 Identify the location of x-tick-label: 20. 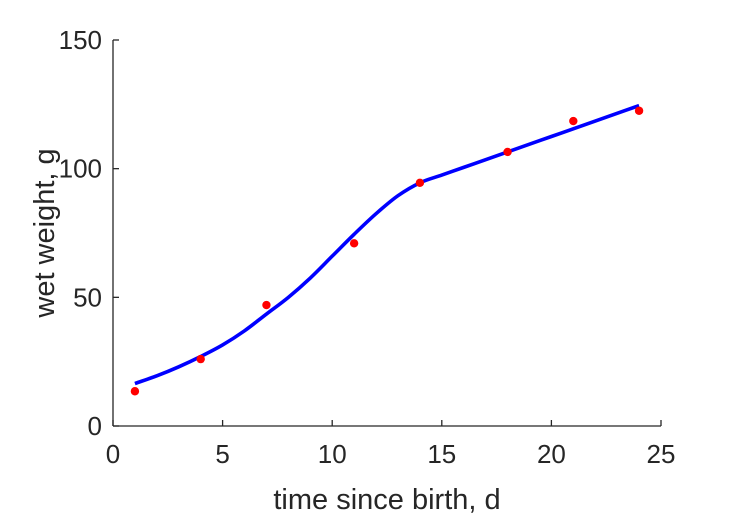
(551, 454).